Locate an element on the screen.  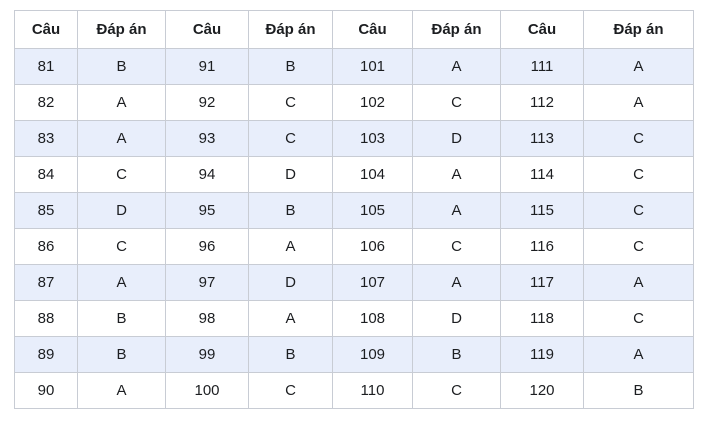
question-number-cell: 81 is located at coordinates (46, 66).